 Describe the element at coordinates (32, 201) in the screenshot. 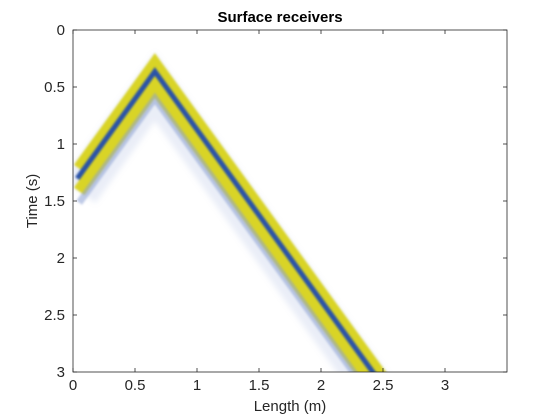

I see `y-axis-label: Time (s)` at that location.